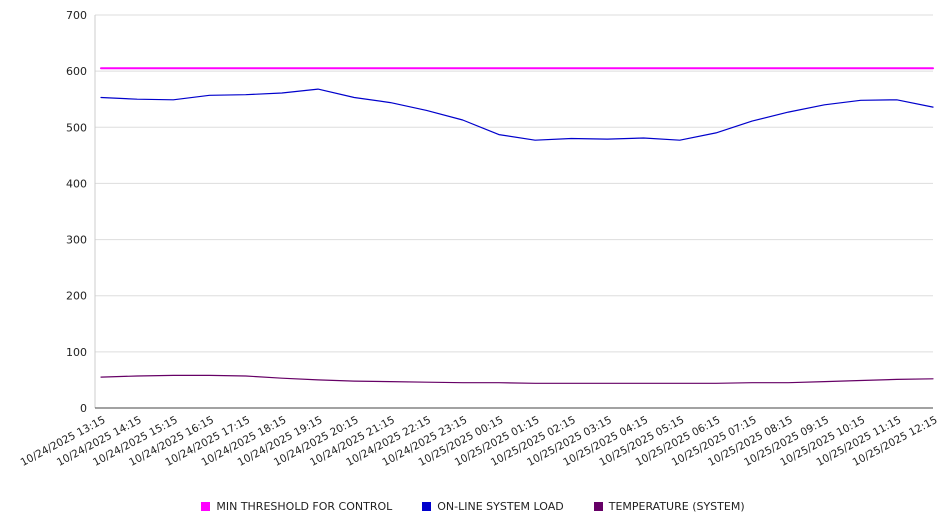  What do you see at coordinates (76, 71) in the screenshot?
I see `y-tick-label: 600` at bounding box center [76, 71].